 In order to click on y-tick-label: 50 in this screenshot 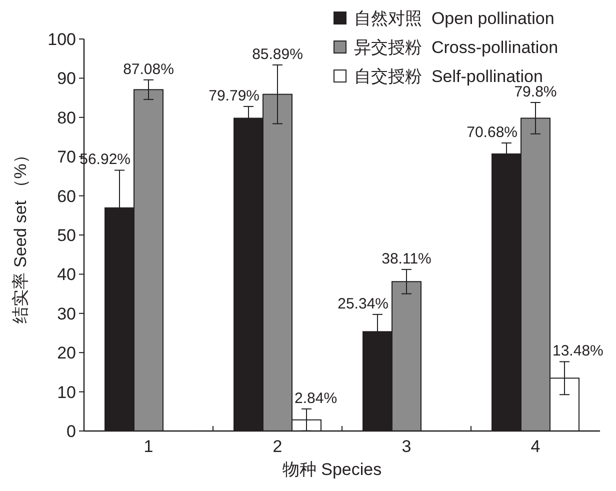, I will do `click(66, 235)`.